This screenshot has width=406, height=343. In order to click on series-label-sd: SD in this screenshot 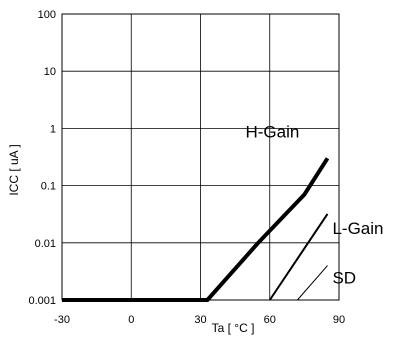, I will do `click(344, 278)`.